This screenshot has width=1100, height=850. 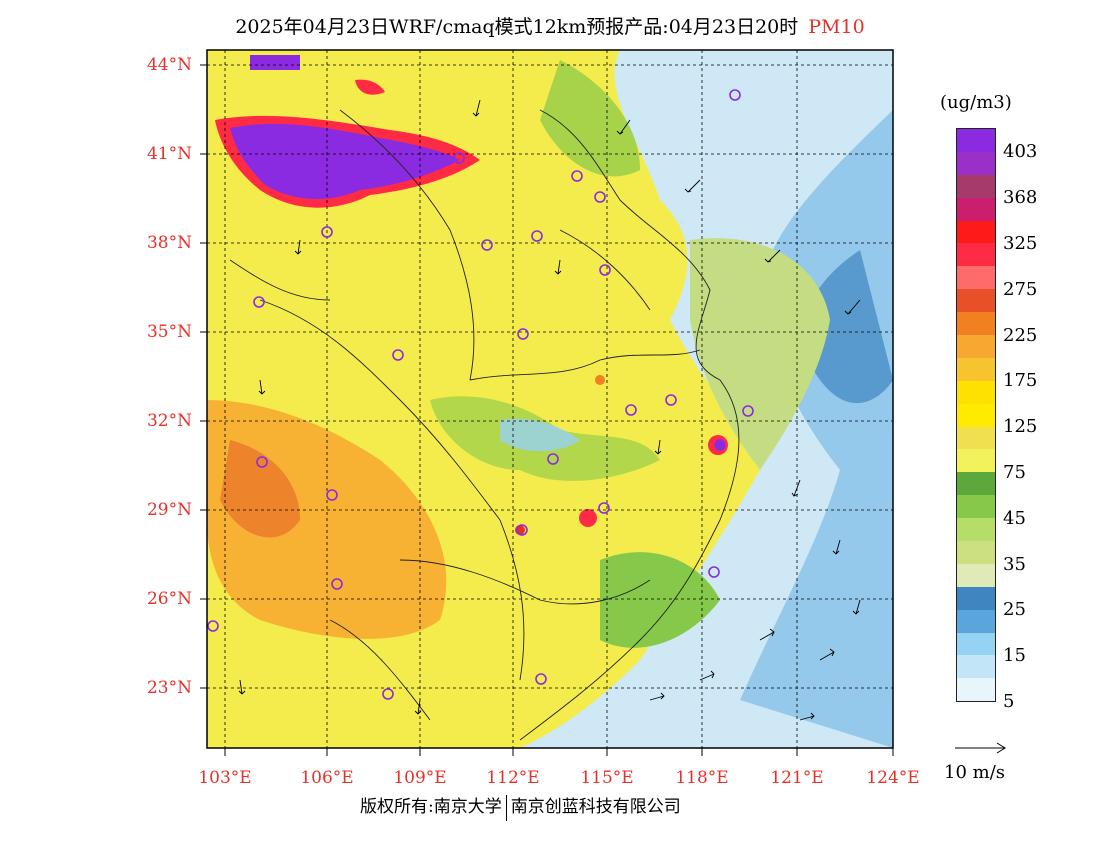 I want to click on colorbar-label: 175, so click(x=1020, y=380).